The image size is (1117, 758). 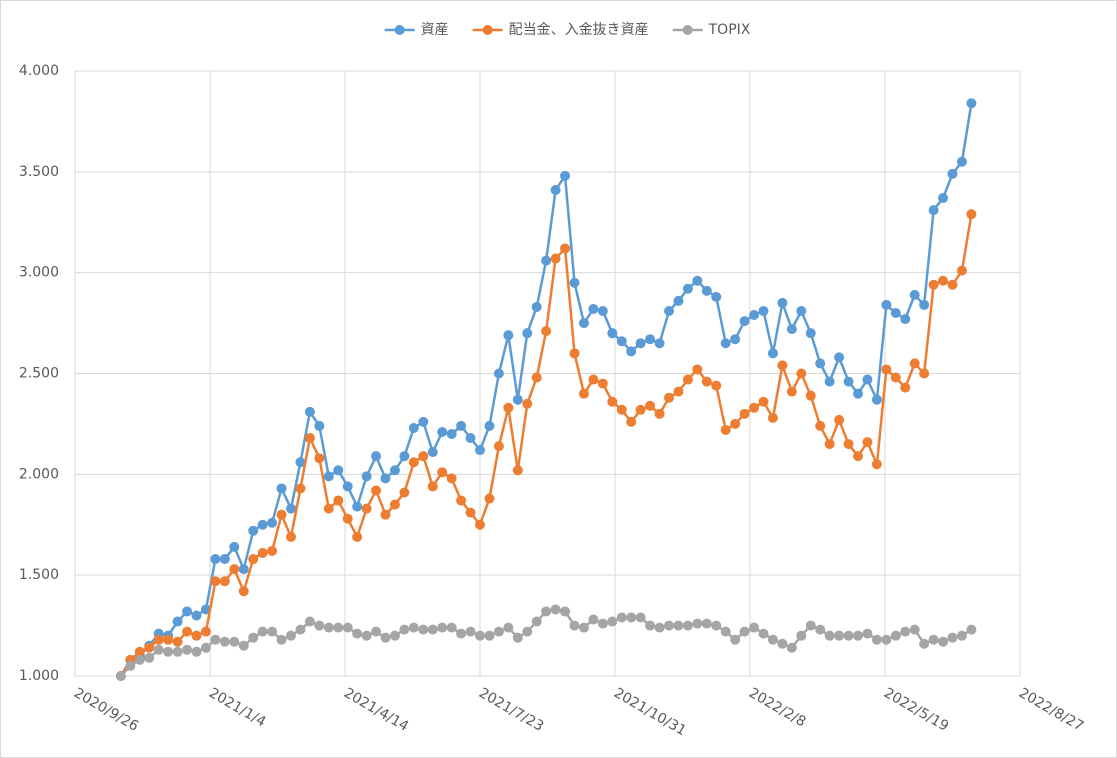 I want to click on legend: 資産 配当金、入金抜き資産 TOPIX, so click(x=567, y=30).